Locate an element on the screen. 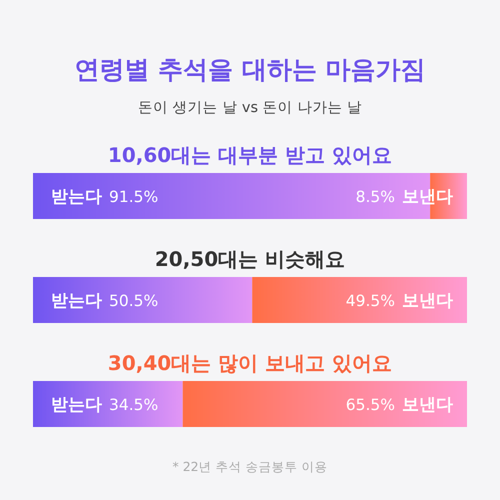 Image resolution: width=500 pixels, height=500 pixels. y-tick-label: 20,50대는 비슷해요 is located at coordinates (250, 259).